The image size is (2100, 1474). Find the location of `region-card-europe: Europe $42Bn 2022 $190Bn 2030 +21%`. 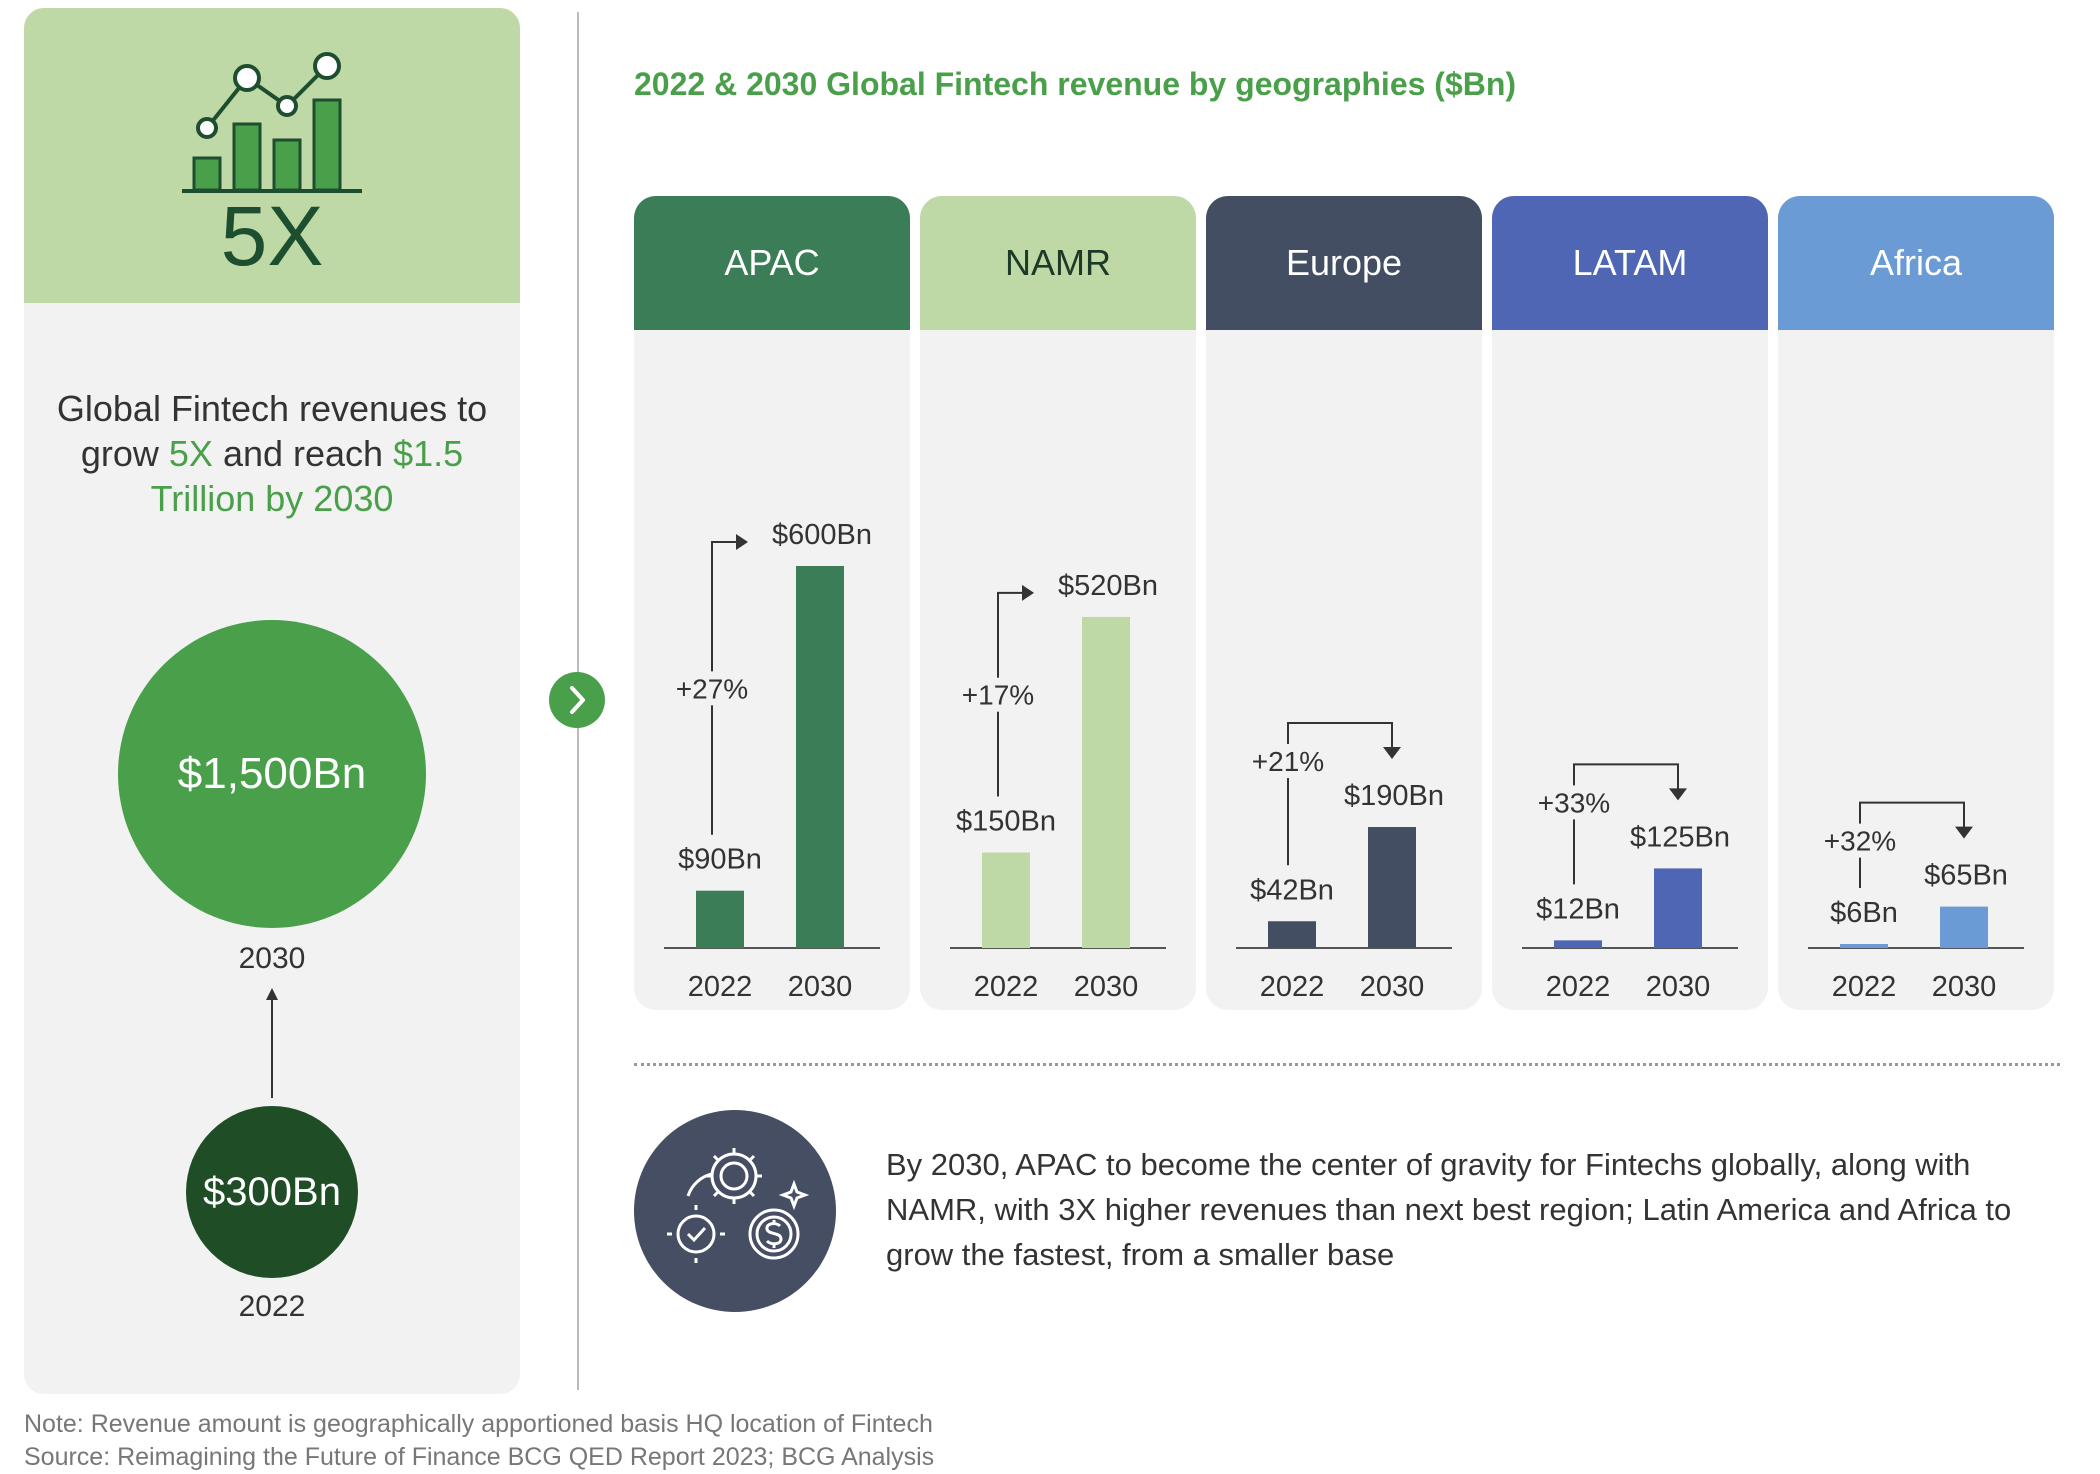

region-card-europe: Europe $42Bn 2022 $190Bn 2030 +21% is located at coordinates (1344, 603).